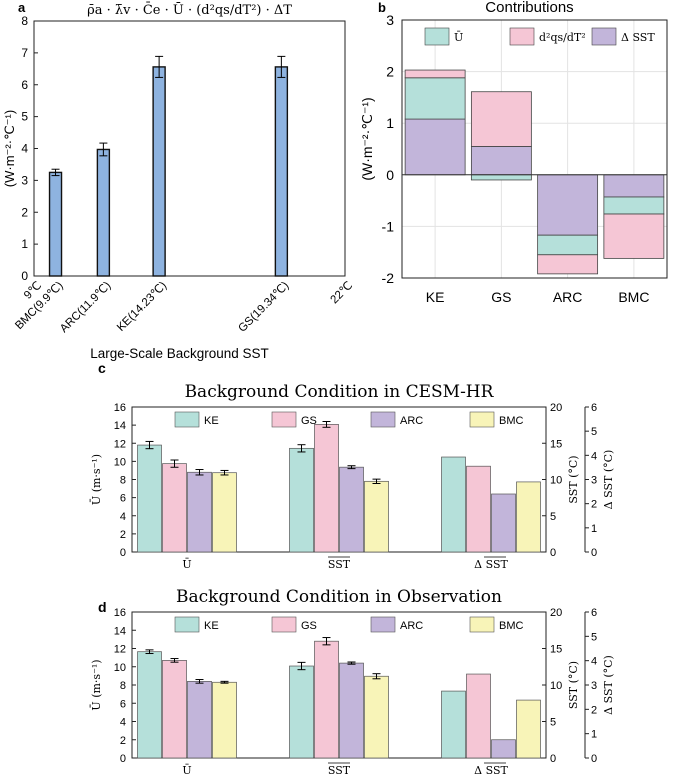 The width and height of the screenshot is (685, 774). I want to click on y-tick-label: 2, so click(390, 72).